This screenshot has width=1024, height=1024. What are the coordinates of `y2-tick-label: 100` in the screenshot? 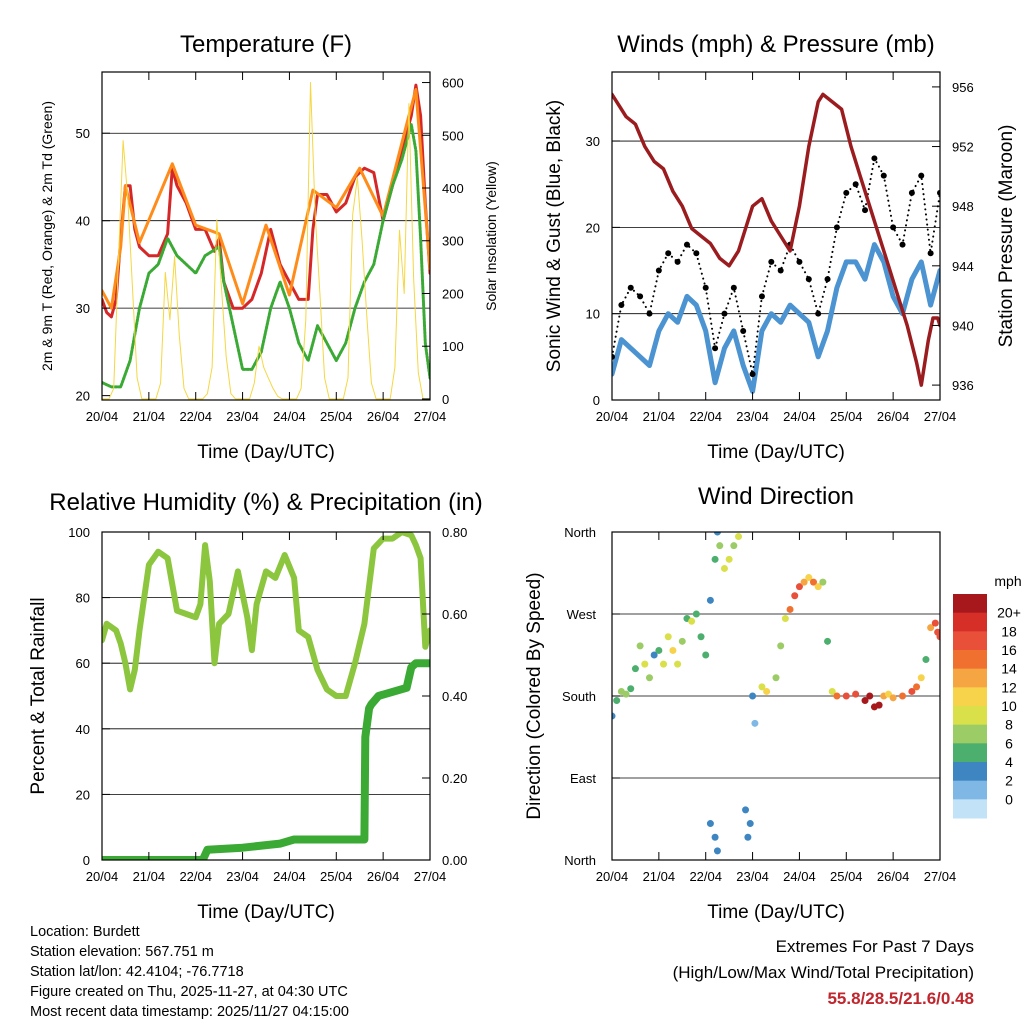 It's located at (453, 346).